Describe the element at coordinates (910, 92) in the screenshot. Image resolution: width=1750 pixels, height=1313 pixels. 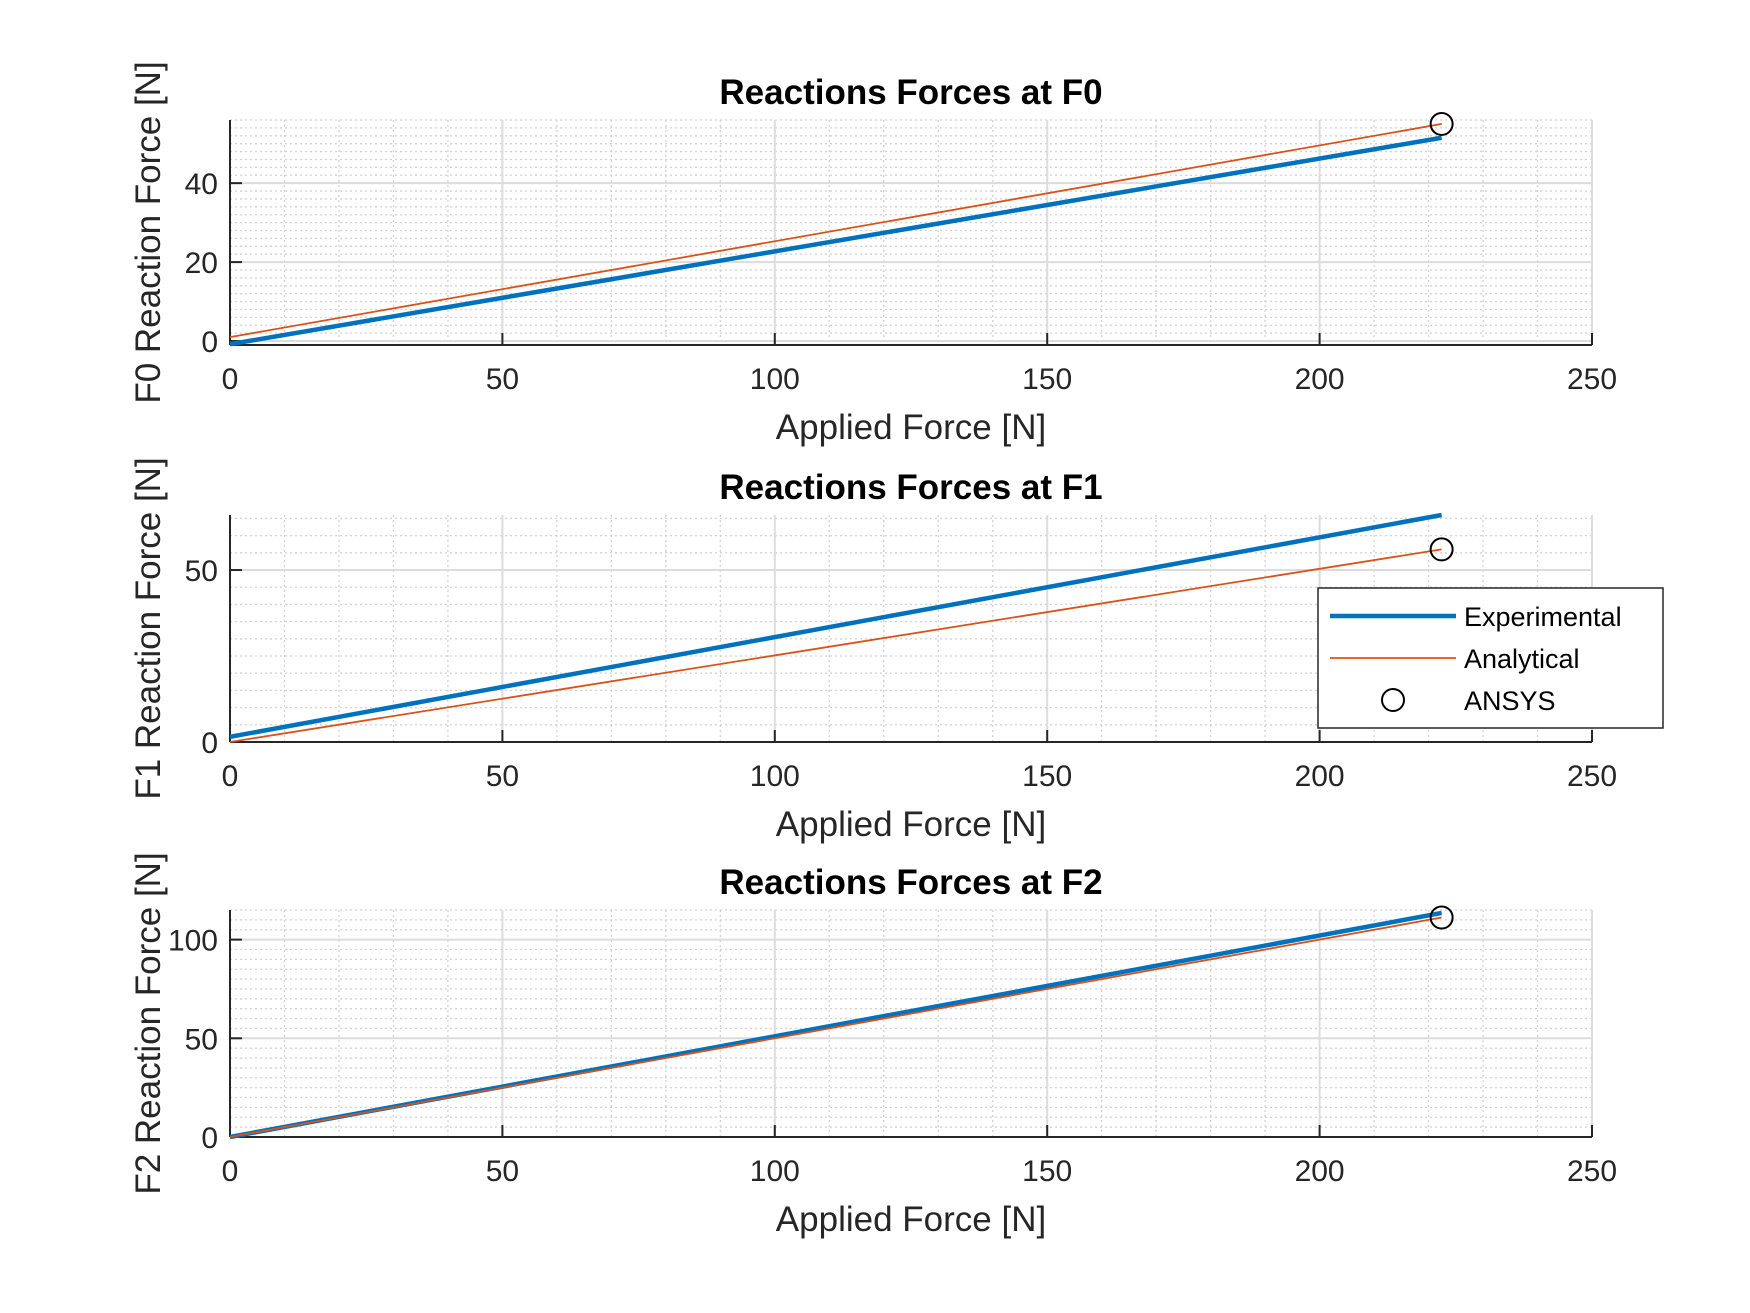
I see `chart-title: Reactions Forces at F0` at that location.